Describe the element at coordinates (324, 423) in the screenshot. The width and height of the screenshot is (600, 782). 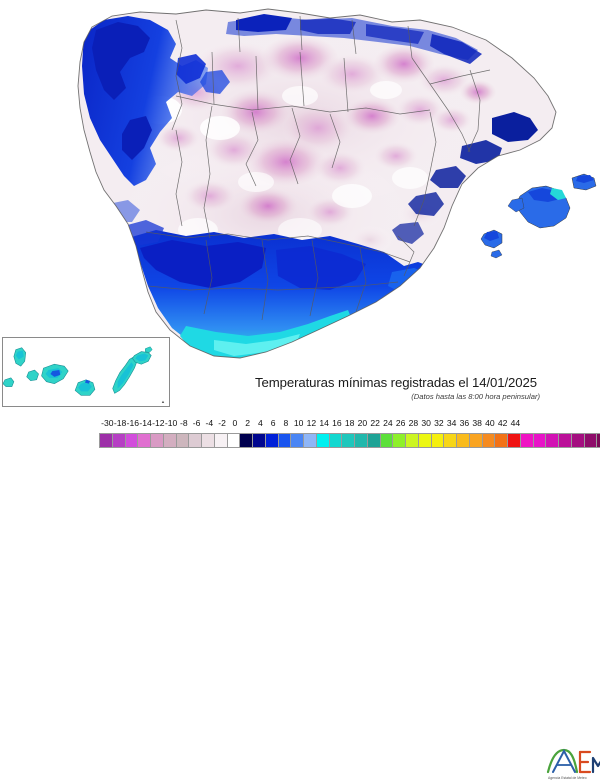
I see `colorbar-tick: 14` at that location.